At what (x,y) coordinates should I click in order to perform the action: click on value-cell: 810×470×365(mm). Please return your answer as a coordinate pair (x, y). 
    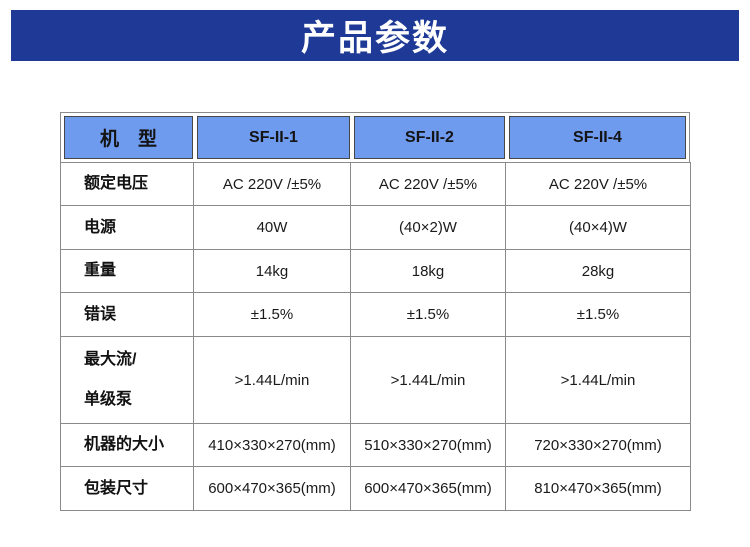
    Looking at the image, I should click on (598, 488).